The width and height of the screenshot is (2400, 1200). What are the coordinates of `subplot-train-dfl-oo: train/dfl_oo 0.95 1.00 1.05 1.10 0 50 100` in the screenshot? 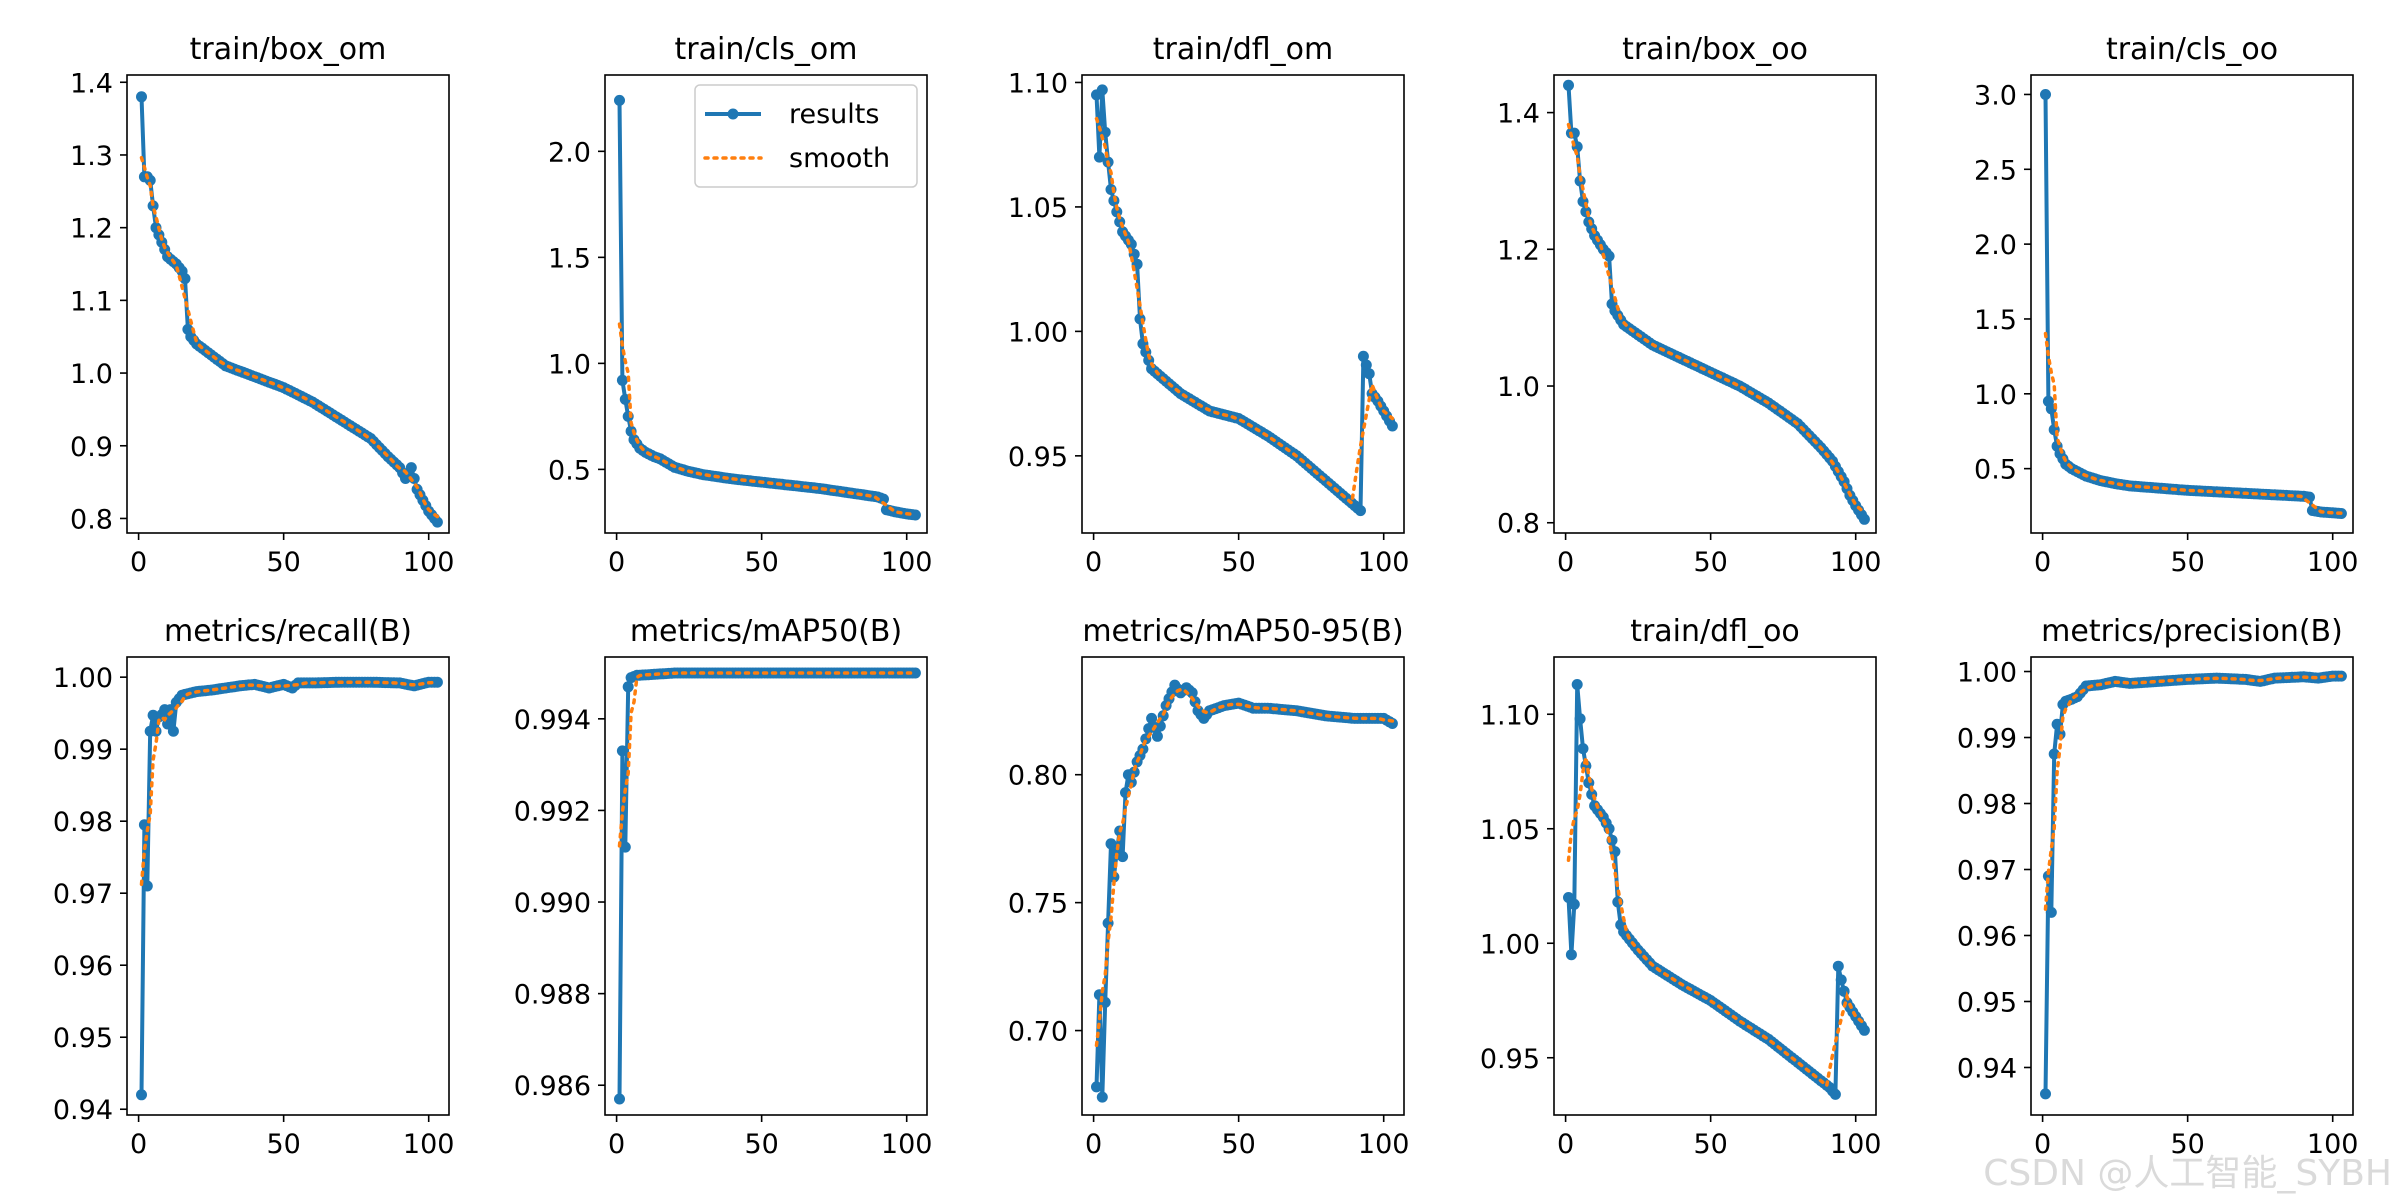 It's located at (1681, 887).